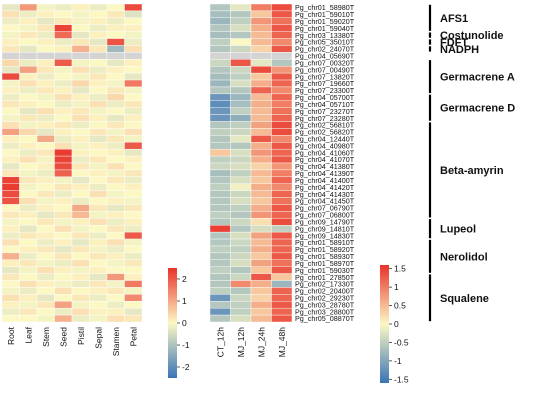 This screenshot has width=550, height=418. What do you see at coordinates (325, 235) in the screenshot?
I see `gene-label: Pg_chr09_14830T` at bounding box center [325, 235].